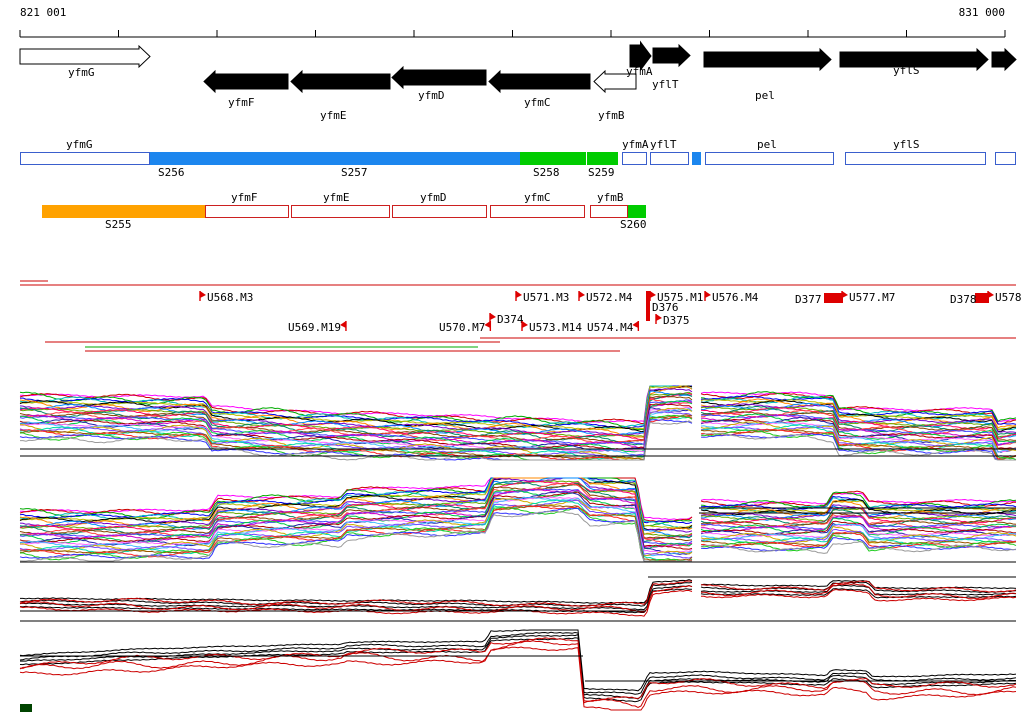 This screenshot has width=1024, height=714. Describe the element at coordinates (510, 319) in the screenshot. I see `probe-label: D374` at that location.